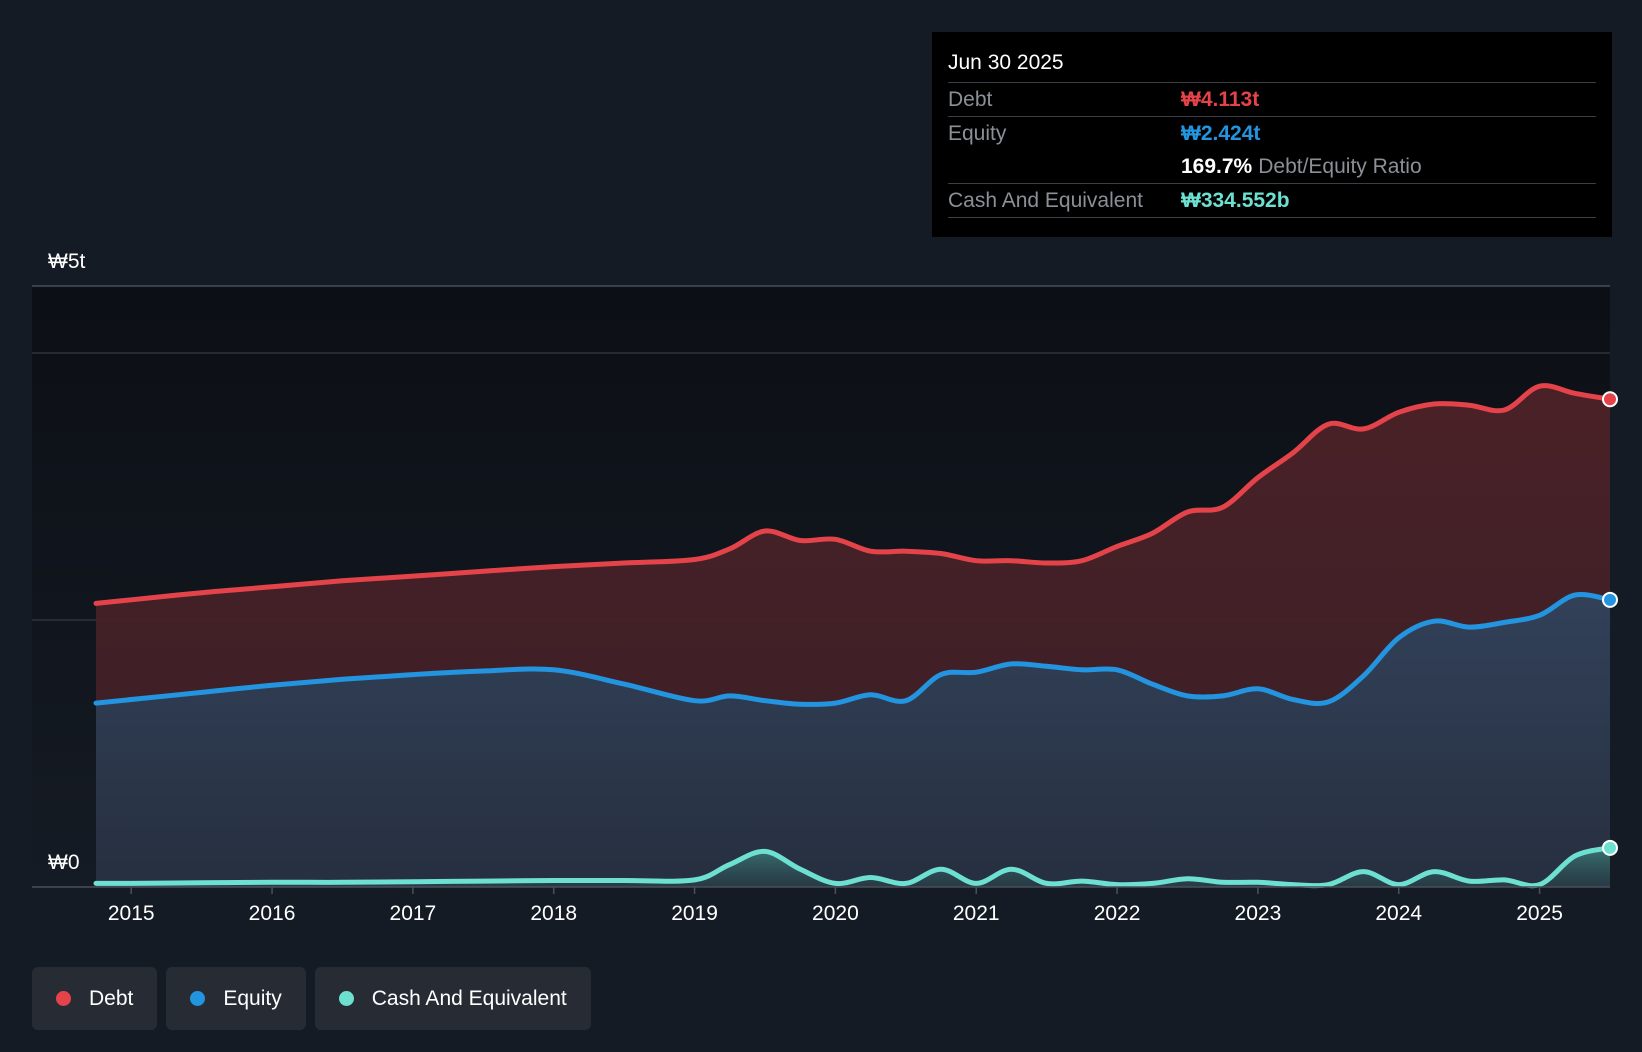 Image resolution: width=1642 pixels, height=1052 pixels. What do you see at coordinates (1220, 99) in the screenshot?
I see `tooltip-debt-value: ₩4.113t` at bounding box center [1220, 99].